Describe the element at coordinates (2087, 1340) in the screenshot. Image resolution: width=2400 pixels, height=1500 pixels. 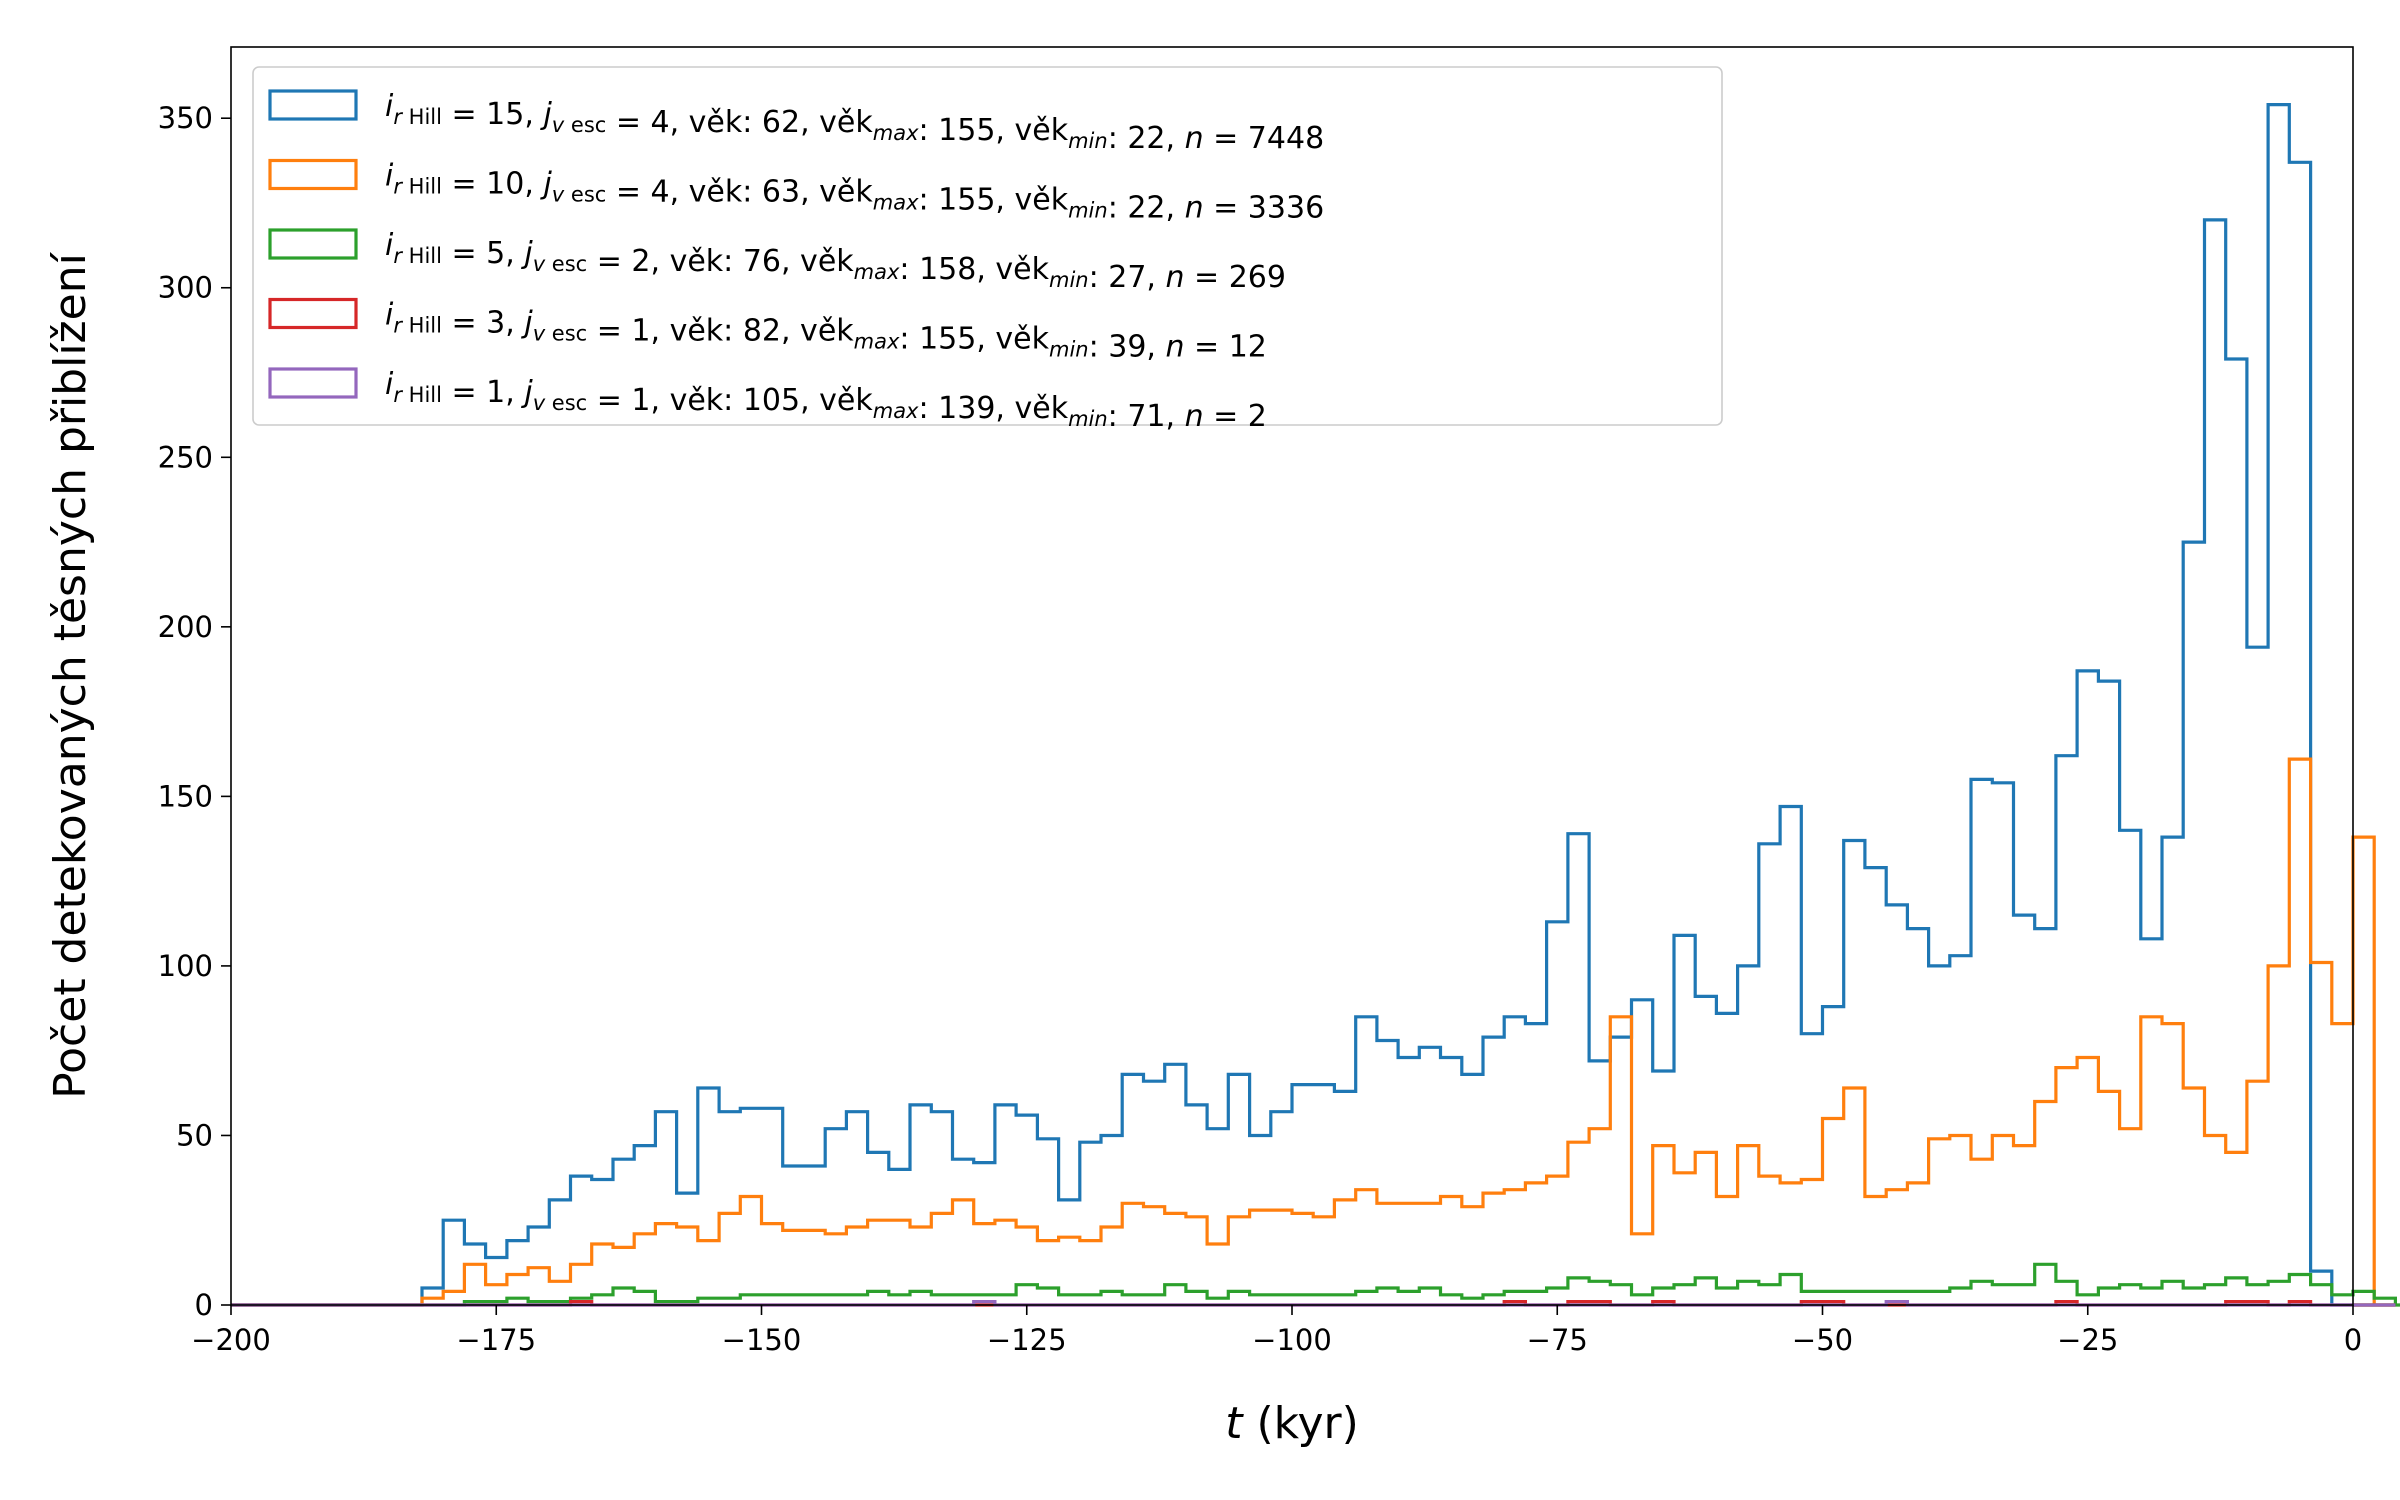
I see `x-tick-label: −25` at that location.